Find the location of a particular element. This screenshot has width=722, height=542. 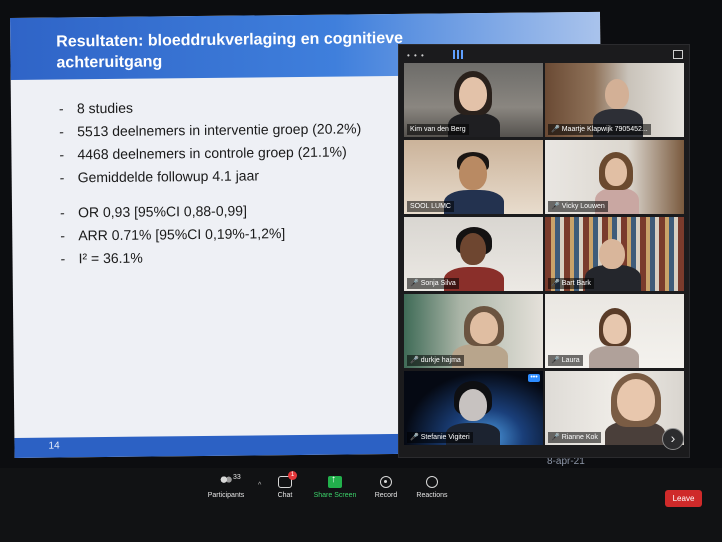

participants-button: 33 Participants is located at coordinates (226, 486).